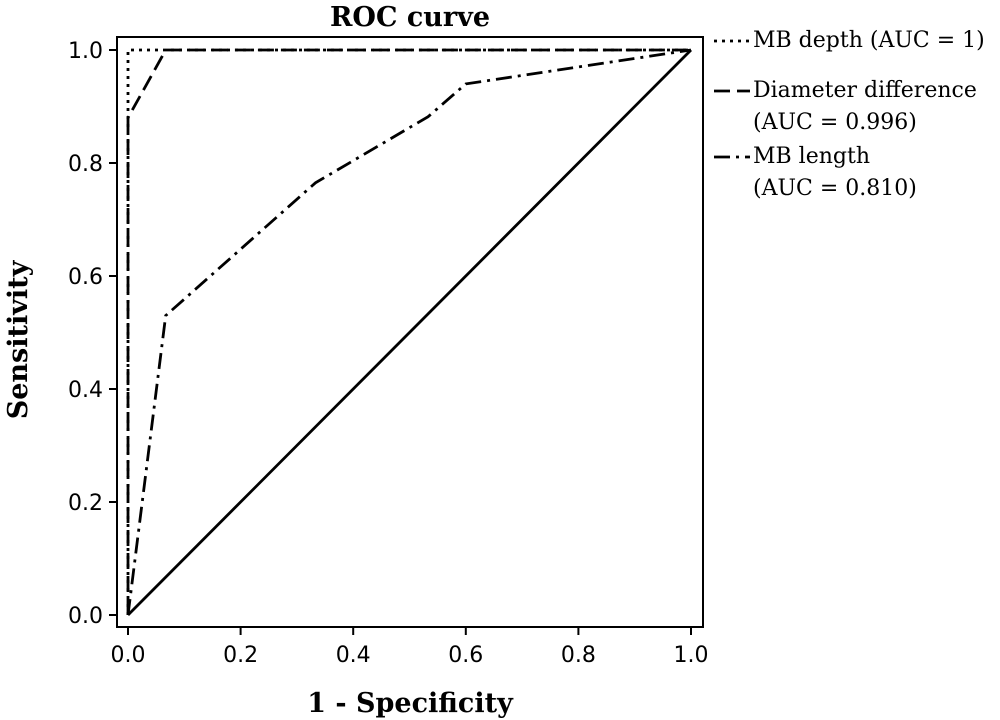 Image resolution: width=1000 pixels, height=720 pixels. What do you see at coordinates (18, 339) in the screenshot?
I see `y-axis-label: Sensitivity` at bounding box center [18, 339].